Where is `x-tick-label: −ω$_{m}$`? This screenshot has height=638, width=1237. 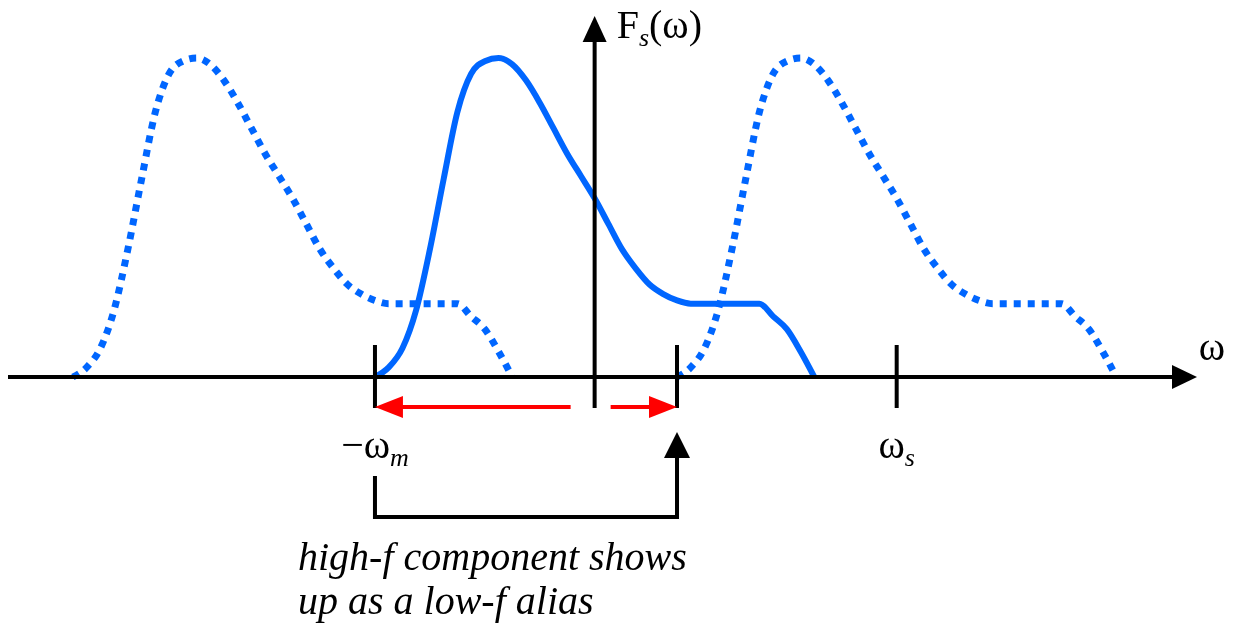
x-tick-label: −ω$_{m}$ is located at coordinates (375, 447).